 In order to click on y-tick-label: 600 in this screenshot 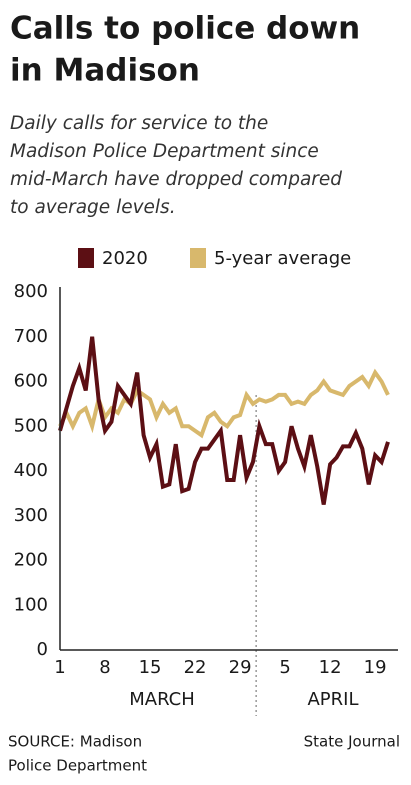, I will do `click(31, 381)`.